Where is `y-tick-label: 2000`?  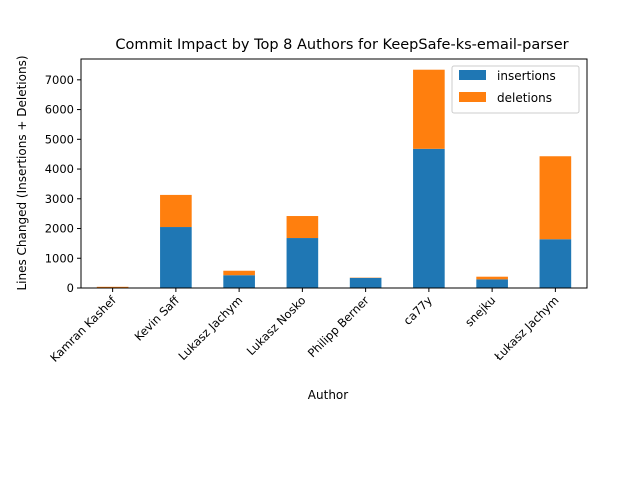 y-tick-label: 2000 is located at coordinates (59, 229).